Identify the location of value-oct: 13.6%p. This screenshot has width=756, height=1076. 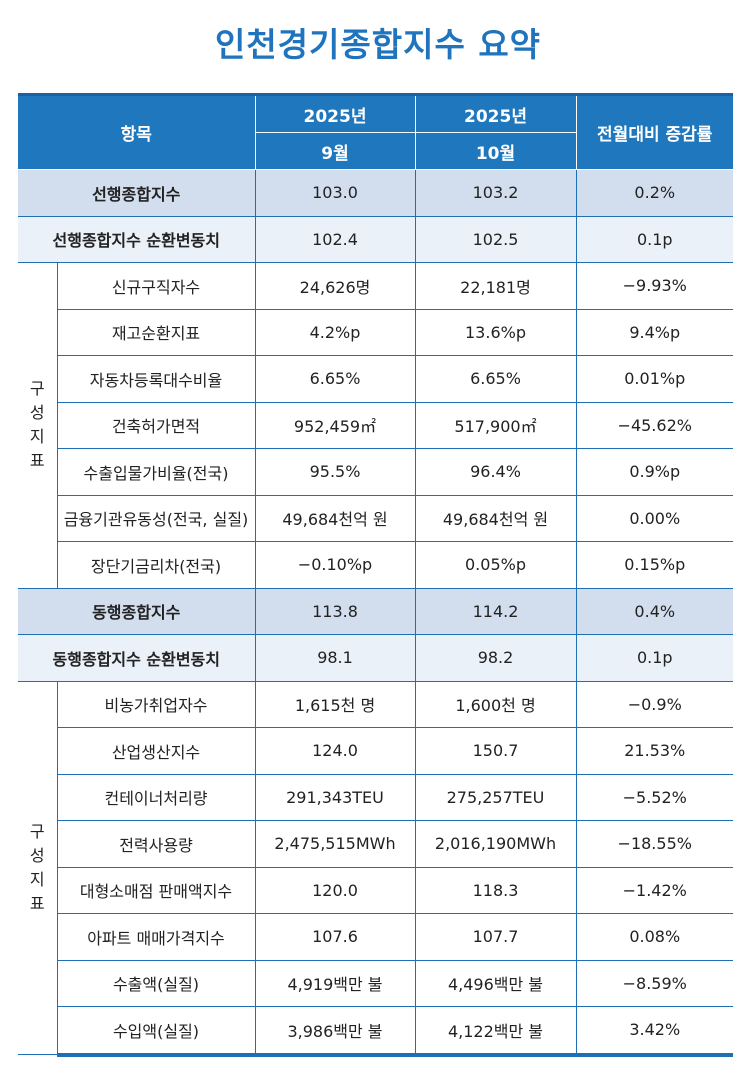
(495, 332).